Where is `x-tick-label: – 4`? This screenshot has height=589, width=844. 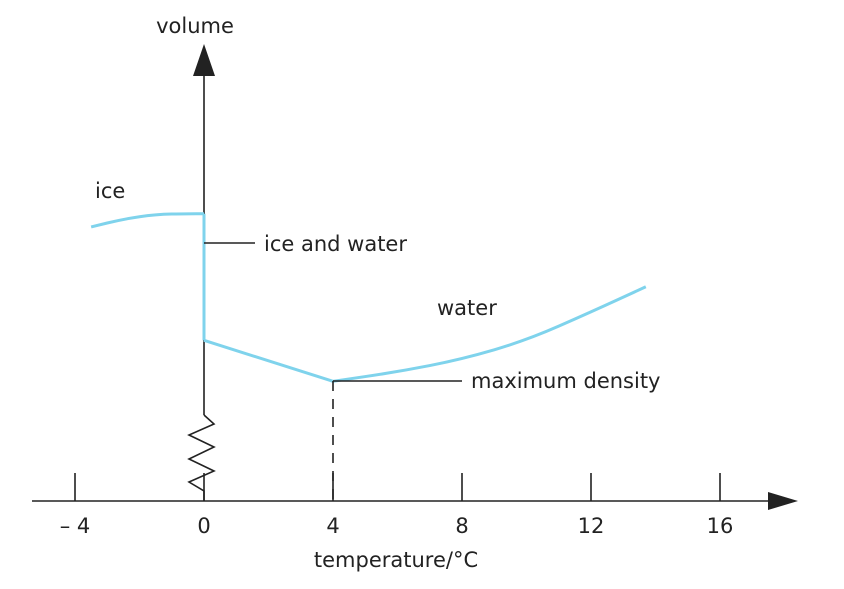 x-tick-label: – 4 is located at coordinates (75, 526).